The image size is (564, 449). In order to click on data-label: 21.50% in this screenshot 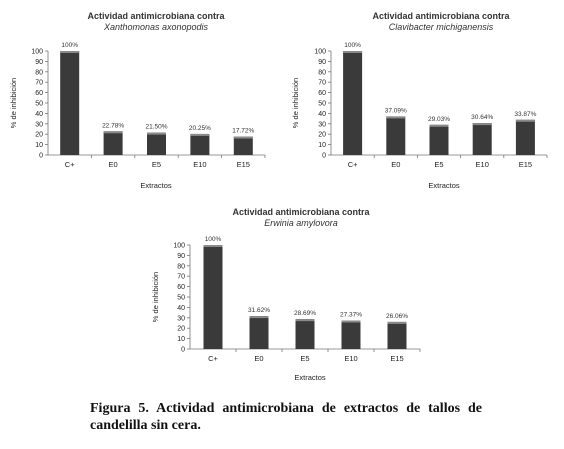, I will do `click(156, 127)`.